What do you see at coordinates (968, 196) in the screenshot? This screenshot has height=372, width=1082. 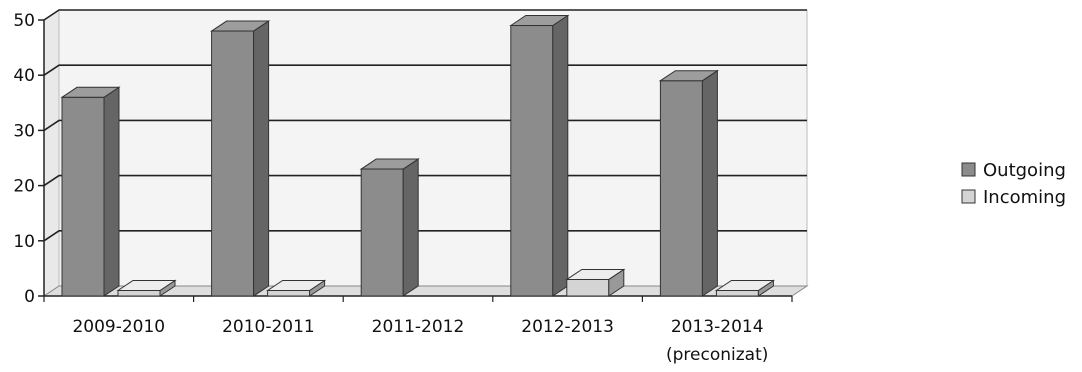 I see `legend-swatch-incoming` at bounding box center [968, 196].